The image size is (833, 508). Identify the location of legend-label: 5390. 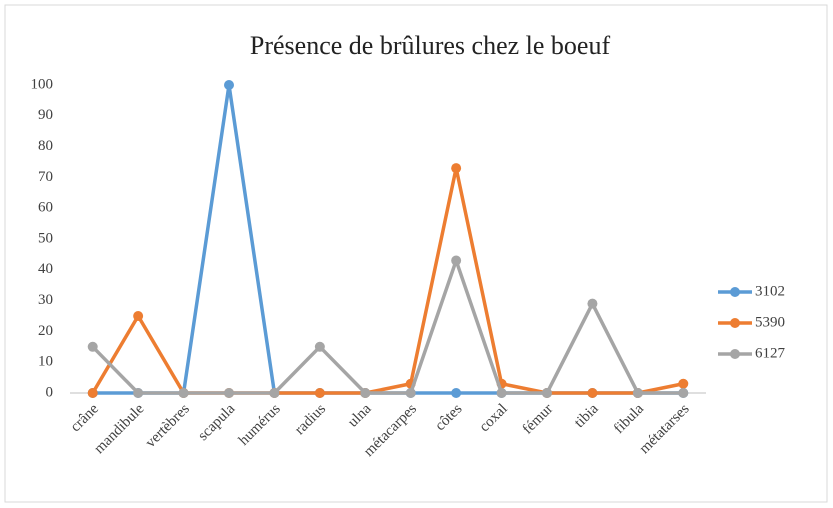
(770, 322).